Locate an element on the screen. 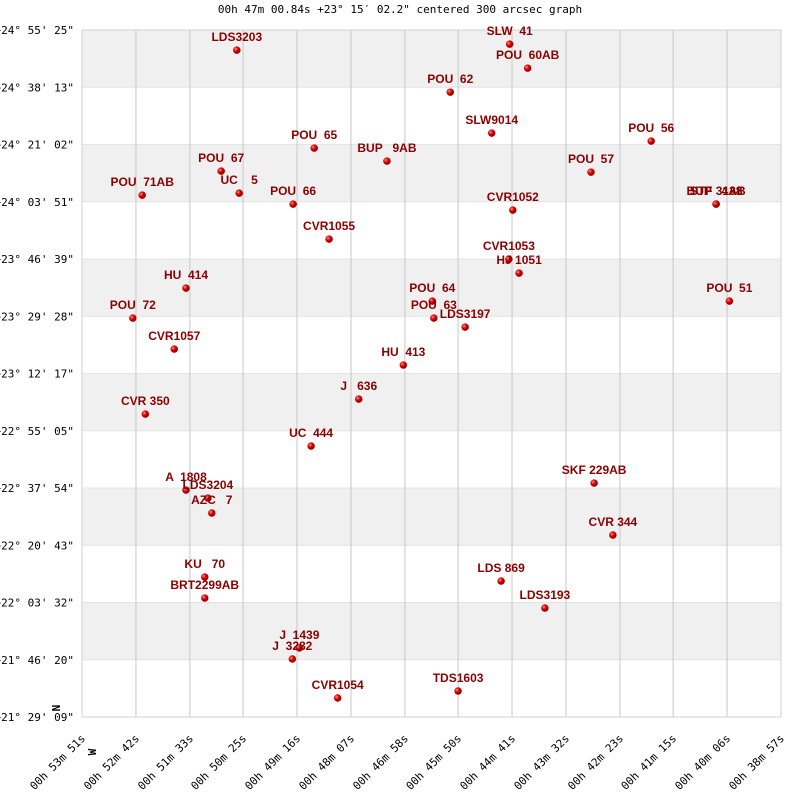 This screenshot has height=800, width=800. y-tick-label: +24° 21' 02" is located at coordinates (37, 145).